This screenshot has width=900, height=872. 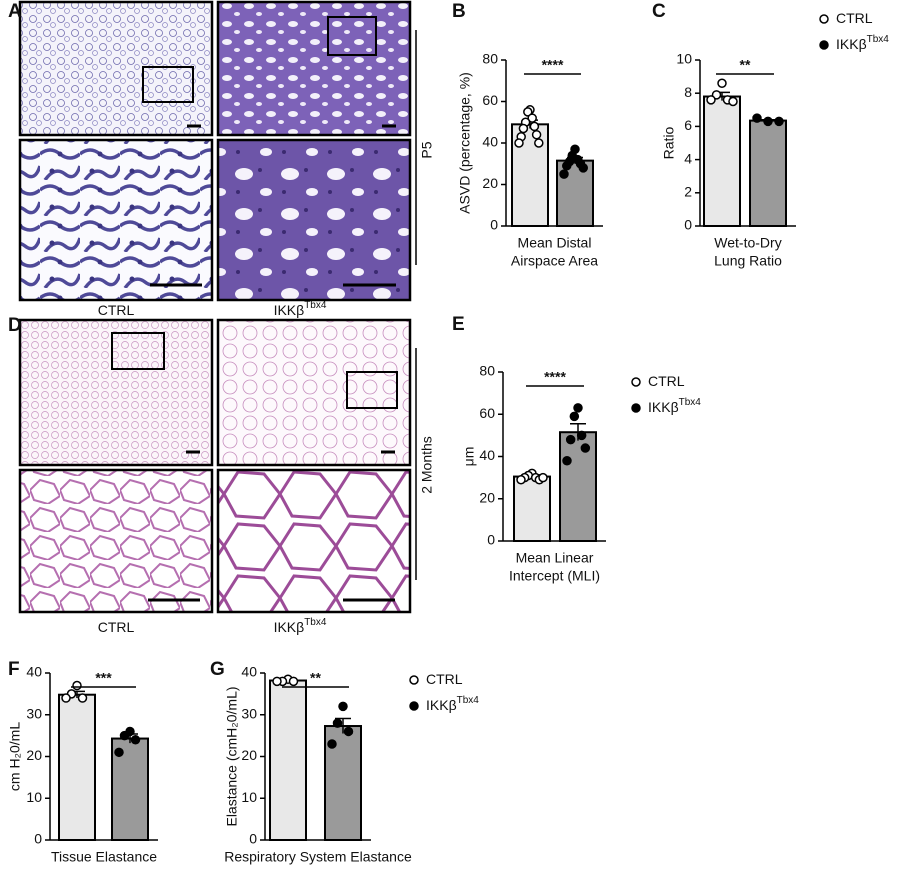 What do you see at coordinates (688, 158) in the screenshot?
I see `y-tick-label: 4` at bounding box center [688, 158].